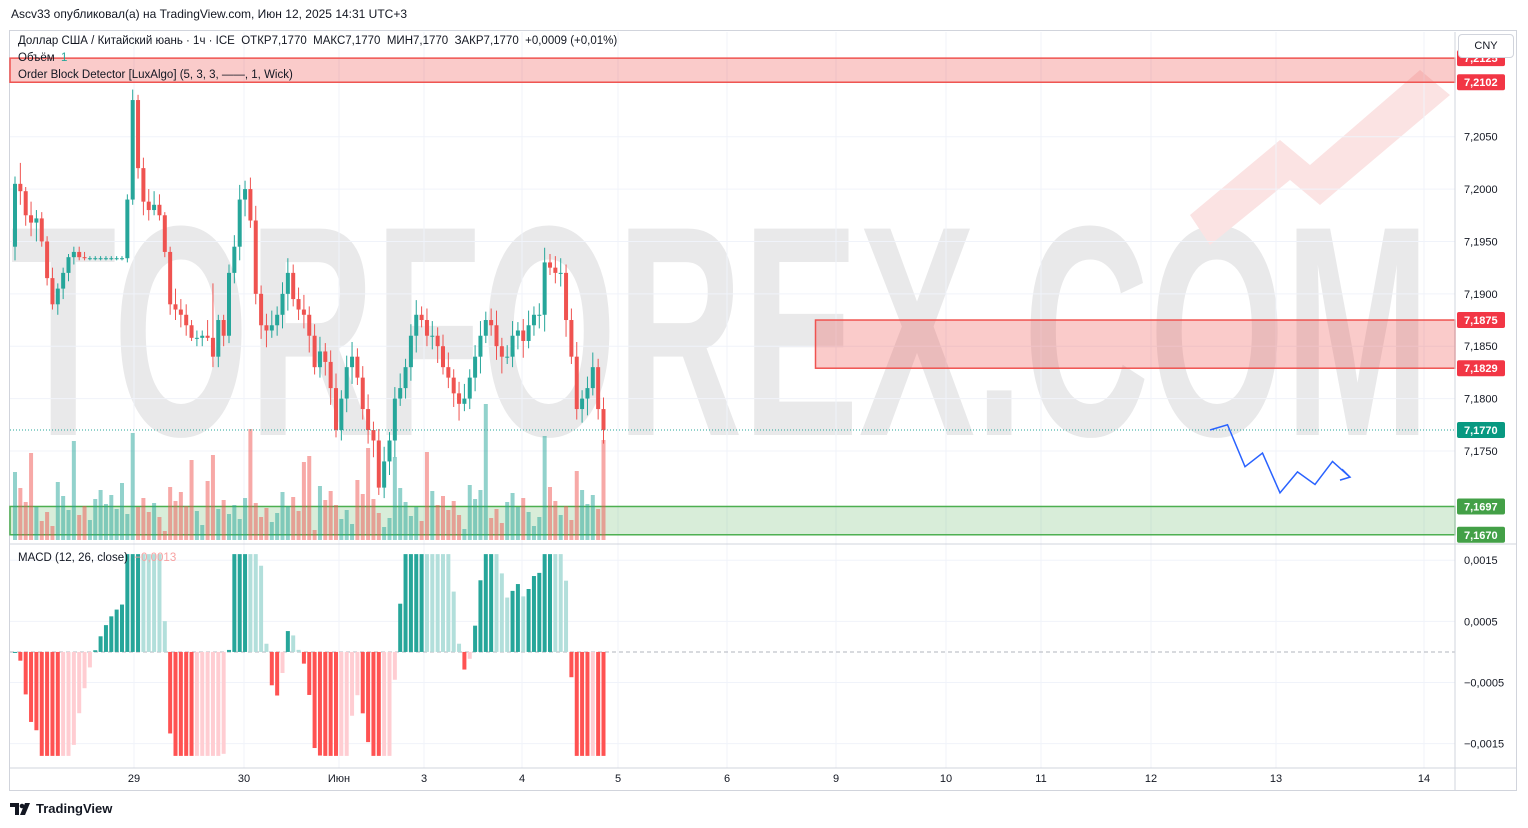 The image size is (1528, 828). I want to click on macd-axis: 0,0015 0,0005 −0,0005 −0,0015, so click(1484, 652).